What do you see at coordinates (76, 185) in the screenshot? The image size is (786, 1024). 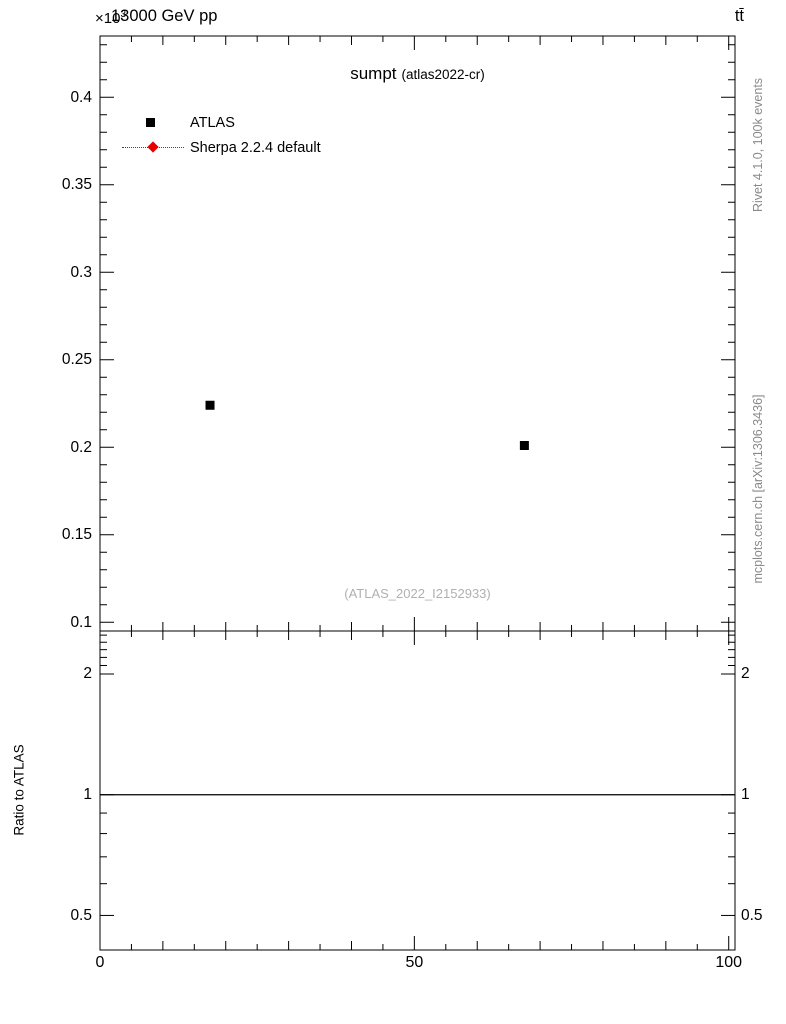 I see `main-y-tick-label: 0.35` at bounding box center [76, 185].